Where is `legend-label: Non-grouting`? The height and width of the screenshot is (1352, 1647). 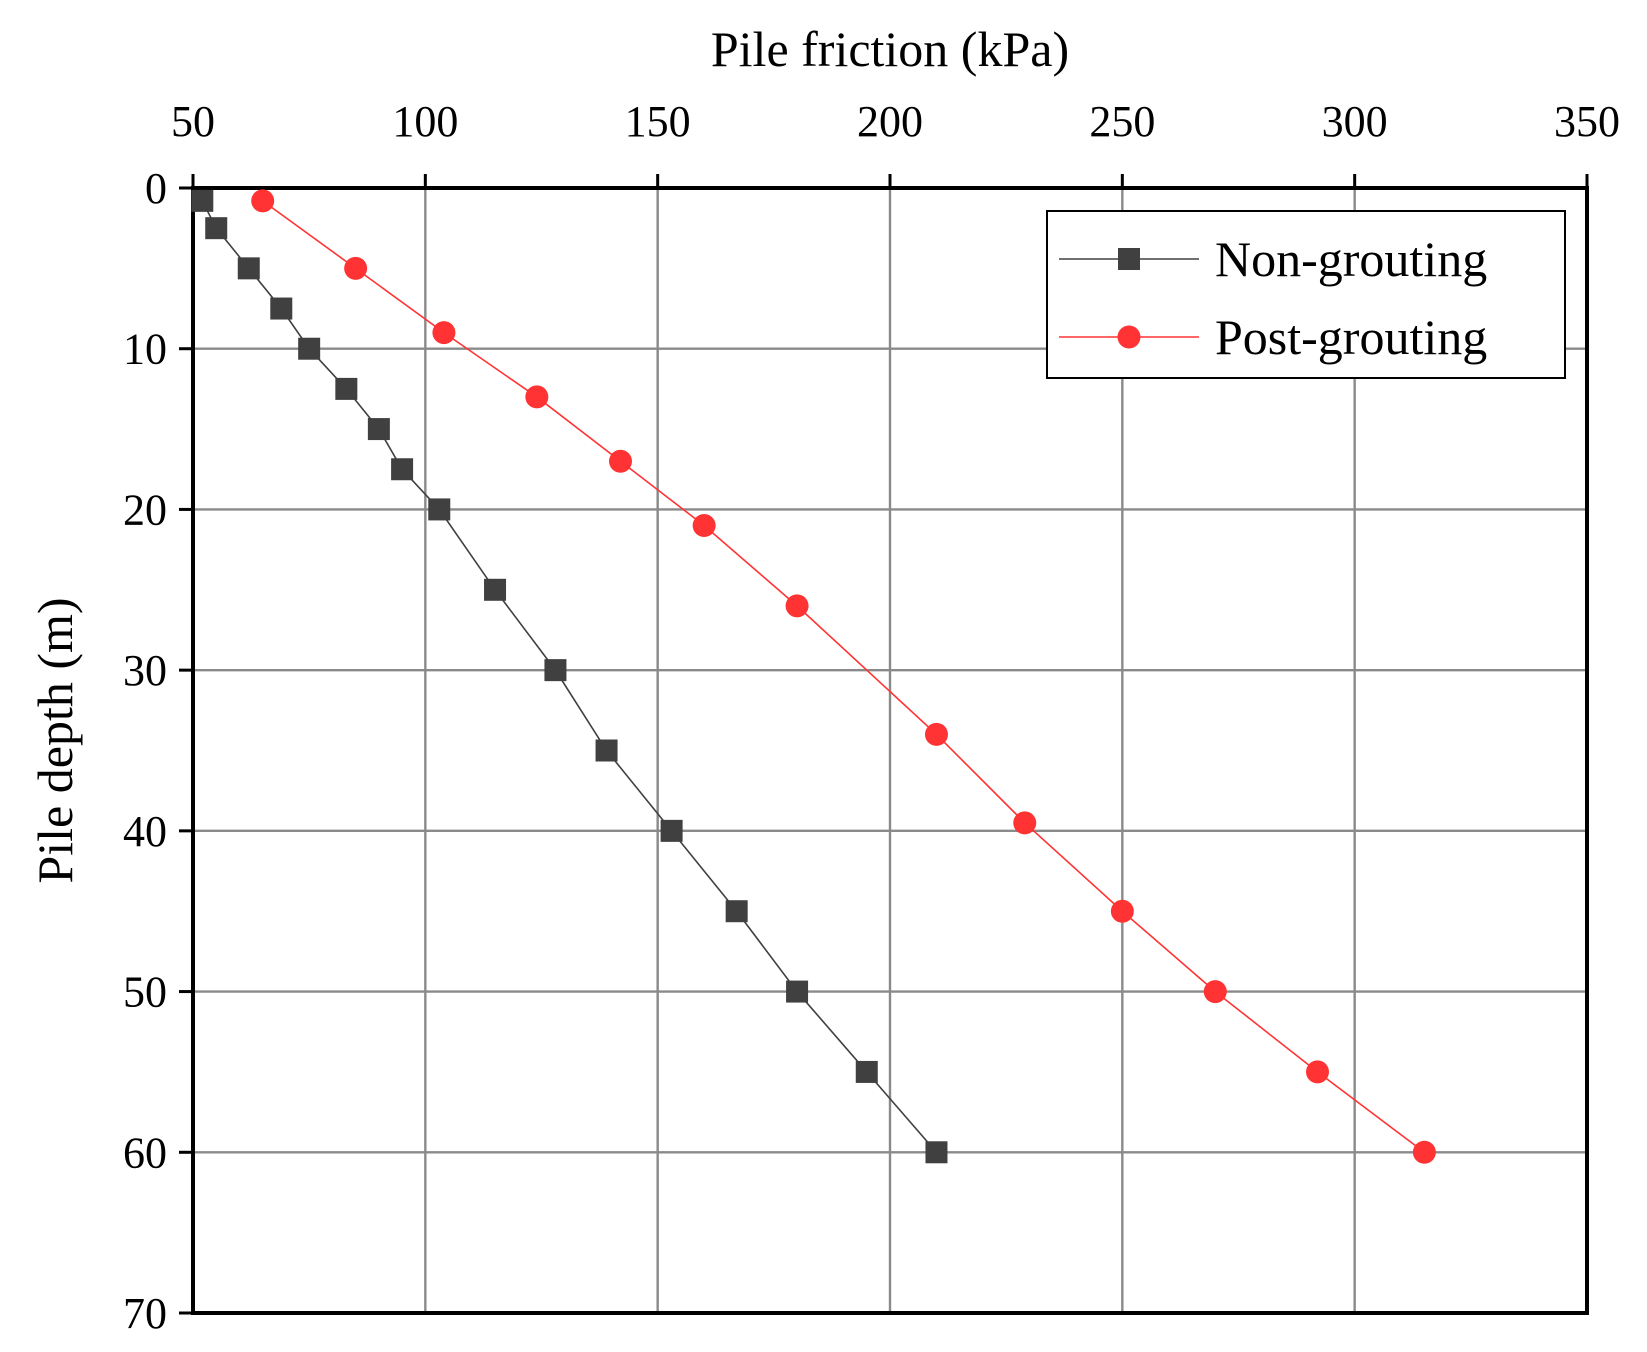 legend-label: Non-grouting is located at coordinates (1351, 259).